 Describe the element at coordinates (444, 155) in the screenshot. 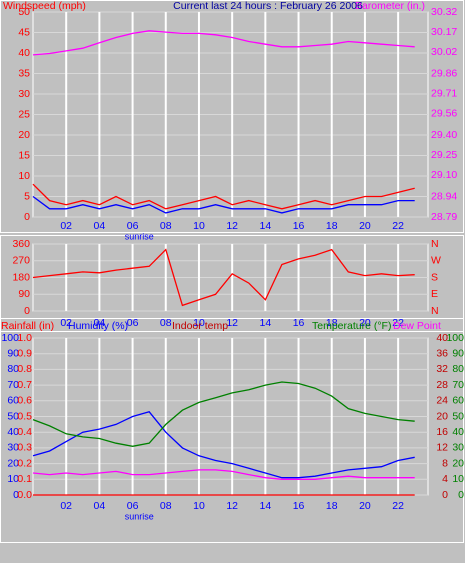

I see `y-tick-label: 29.25` at that location.